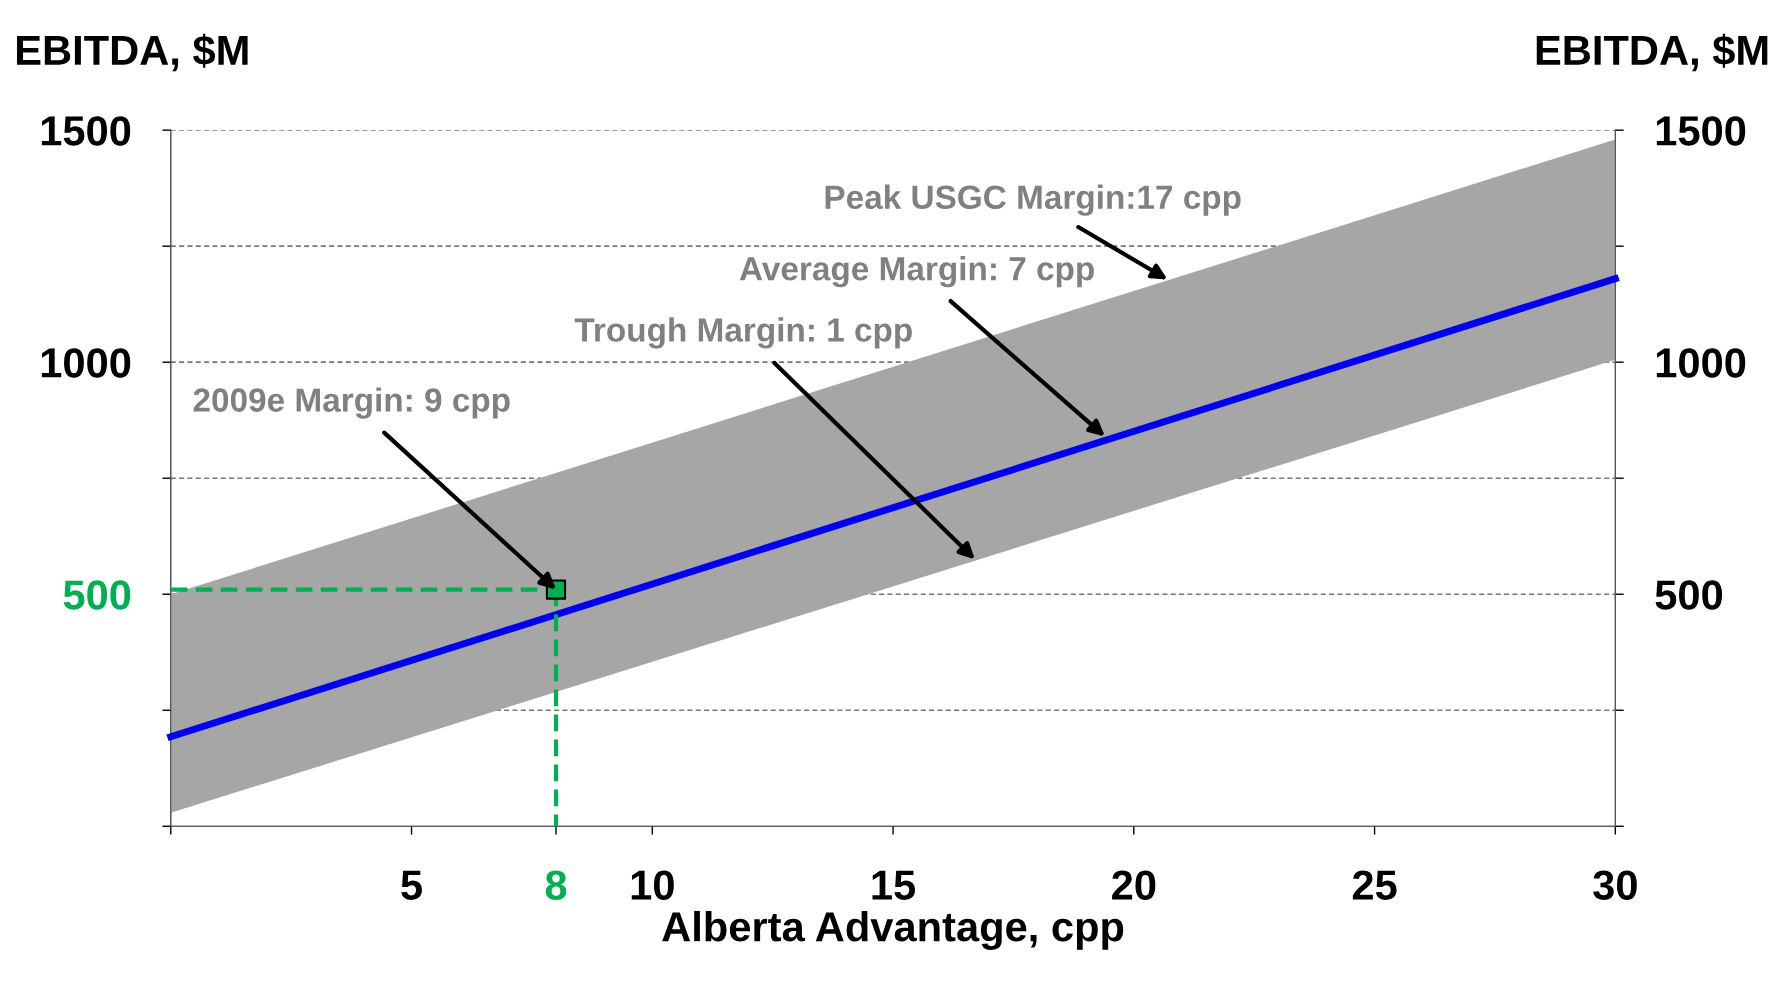  I want to click on y2-tick-label: 500, so click(1689, 595).